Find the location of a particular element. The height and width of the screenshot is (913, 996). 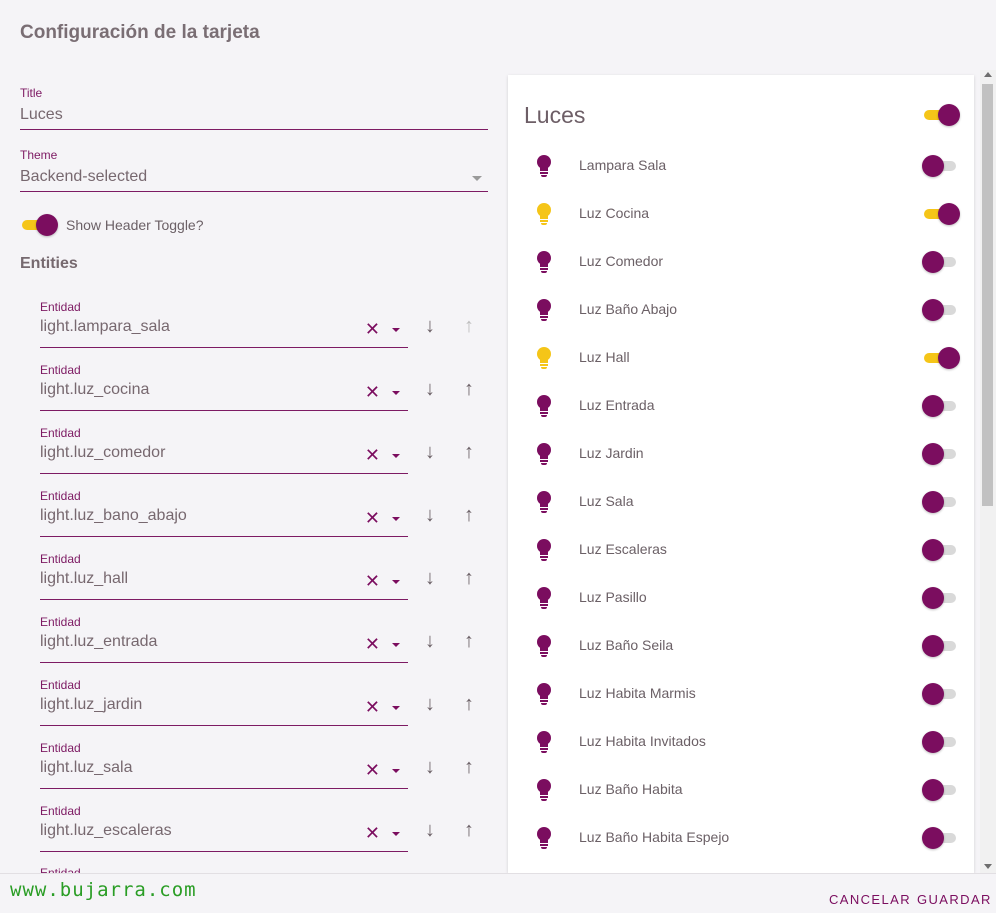

card-header-toggle is located at coordinates (941, 115).